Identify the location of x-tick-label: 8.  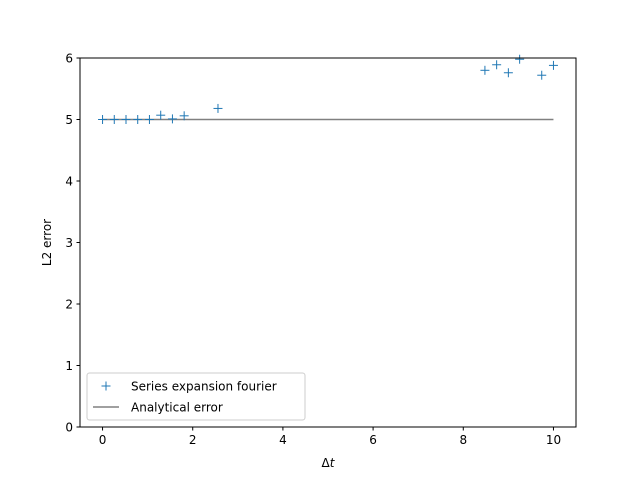
(463, 440).